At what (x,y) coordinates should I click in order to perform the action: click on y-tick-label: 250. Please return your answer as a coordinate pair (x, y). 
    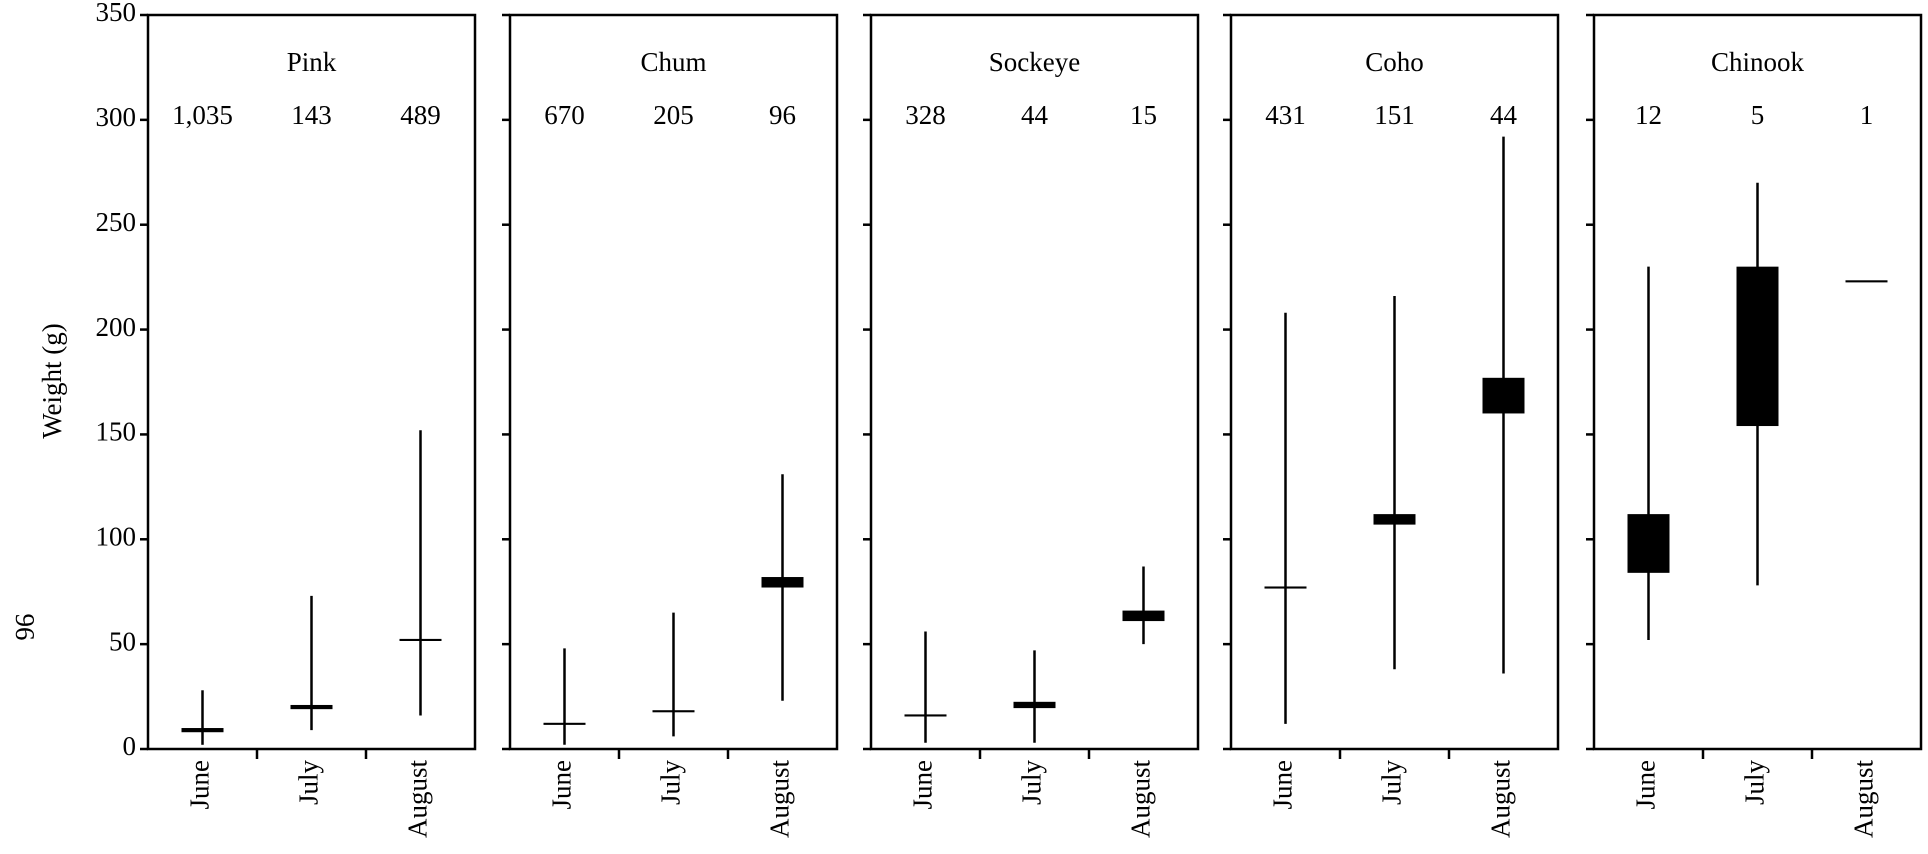
    Looking at the image, I should click on (116, 222).